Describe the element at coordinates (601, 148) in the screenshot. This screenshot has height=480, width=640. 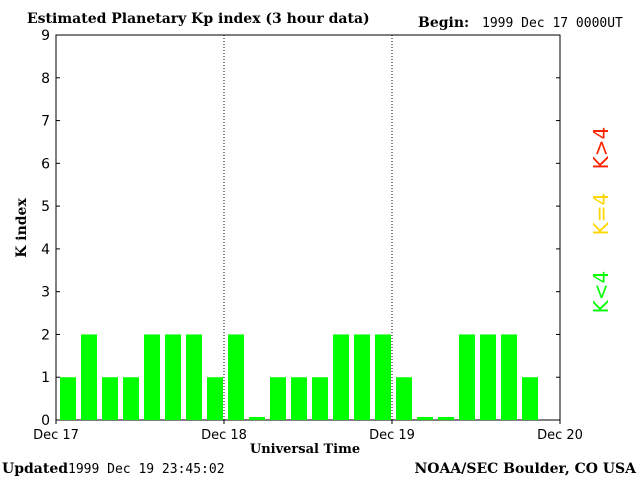
I see `legend-item: K>4` at that location.